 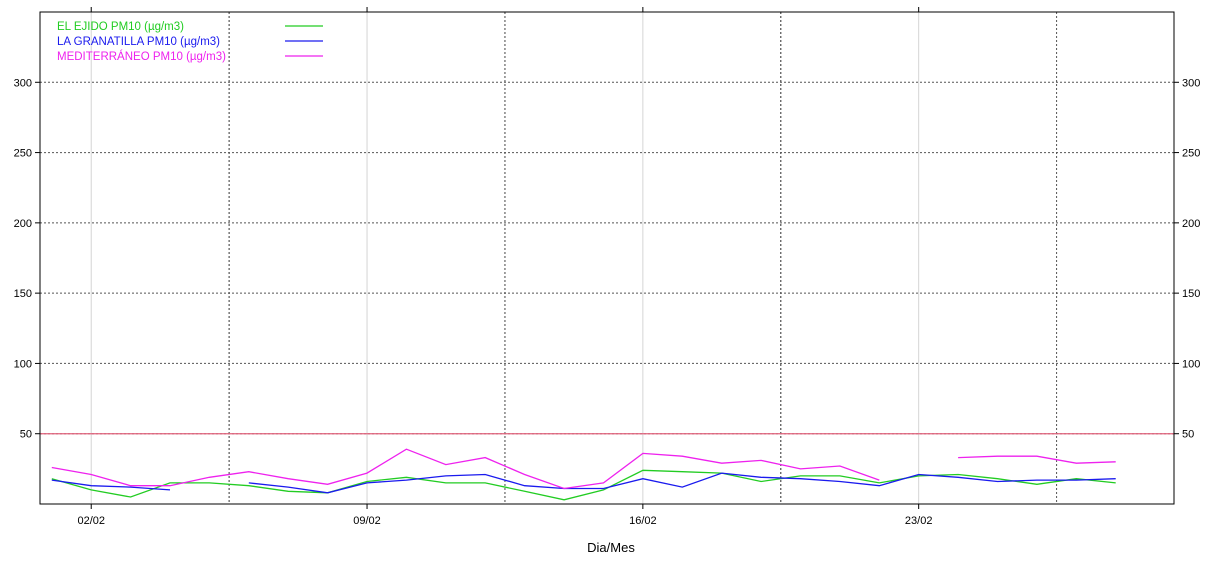 What do you see at coordinates (141, 56) in the screenshot?
I see `legend-label: MEDITERRÁNEO PM10 (µg/m3)` at bounding box center [141, 56].